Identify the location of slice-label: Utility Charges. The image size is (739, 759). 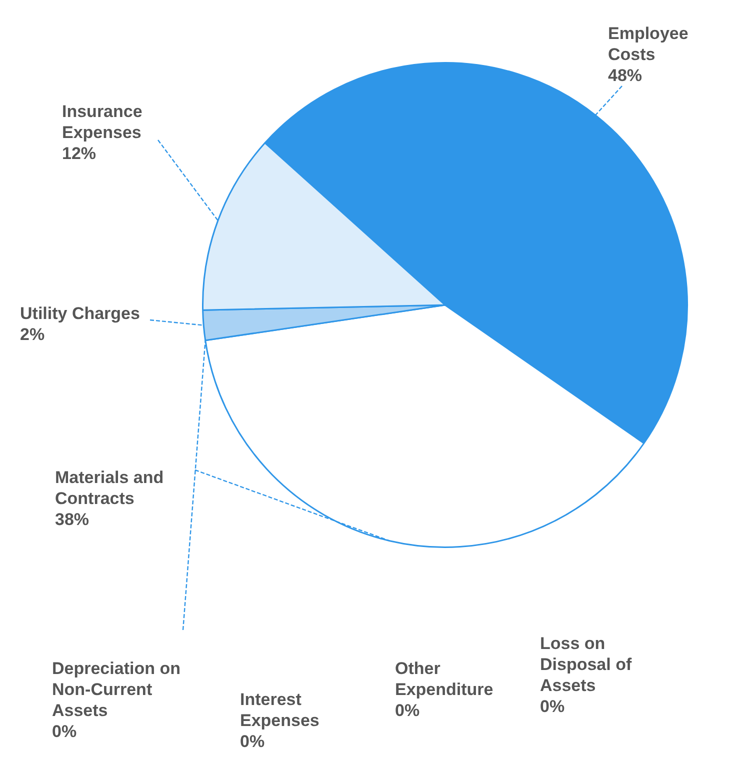
(80, 314).